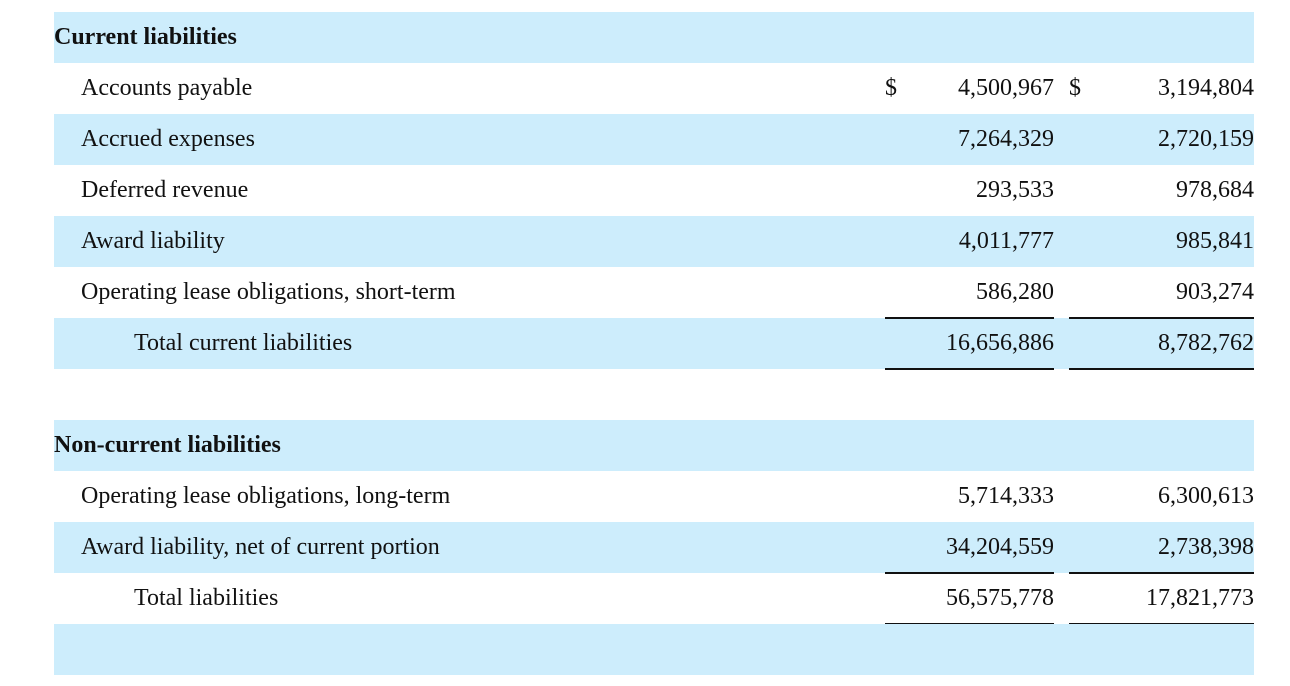 Image resolution: width=1290 pixels, height=686 pixels. Describe the element at coordinates (654, 88) in the screenshot. I see `table-row: Accounts payable $ $4,500,967 3,194,804` at that location.